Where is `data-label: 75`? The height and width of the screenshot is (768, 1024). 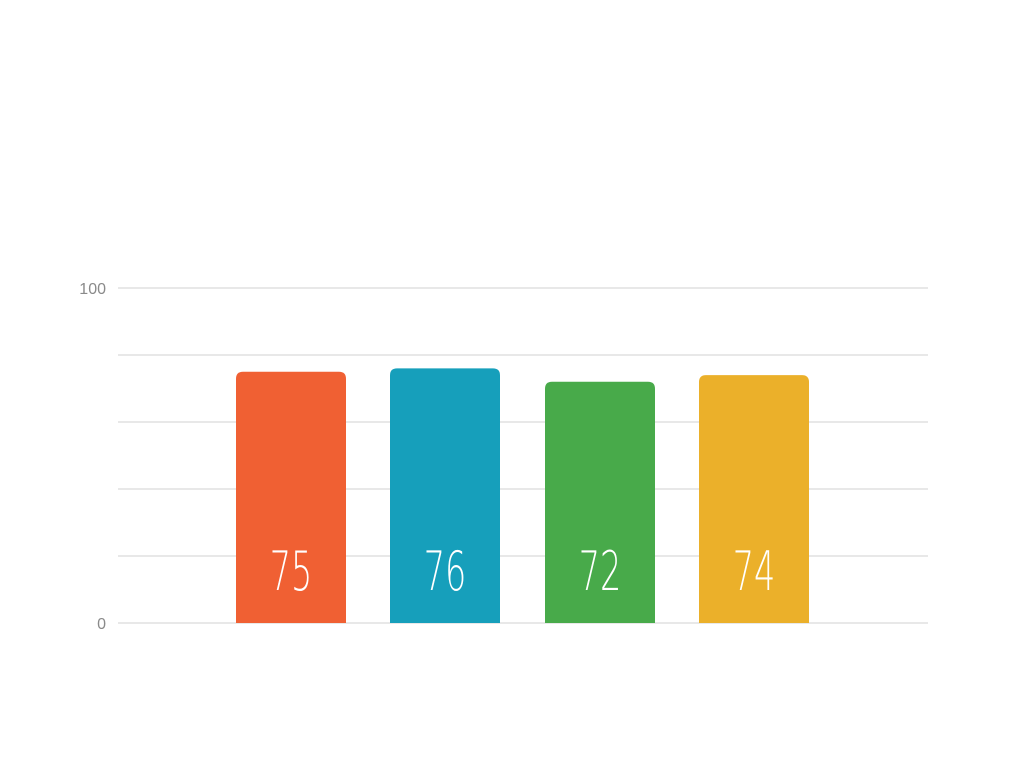
data-label: 75 is located at coordinates (291, 572).